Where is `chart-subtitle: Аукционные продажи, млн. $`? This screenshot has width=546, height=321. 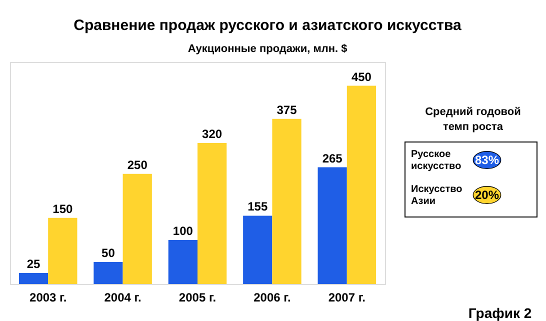 chart-subtitle: Аукционные продажи, млн. $ is located at coordinates (268, 49).